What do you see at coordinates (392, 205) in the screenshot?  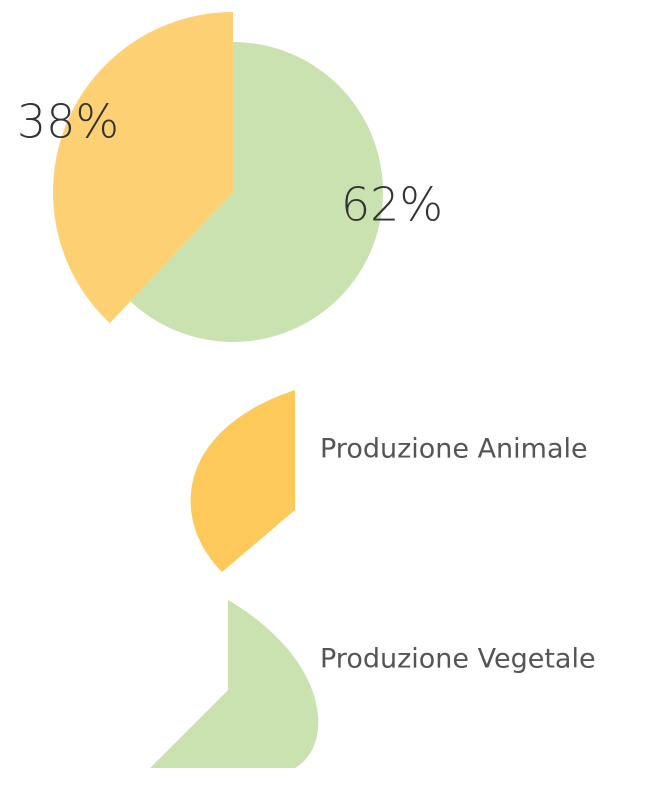 I see `value-label: 62%` at bounding box center [392, 205].